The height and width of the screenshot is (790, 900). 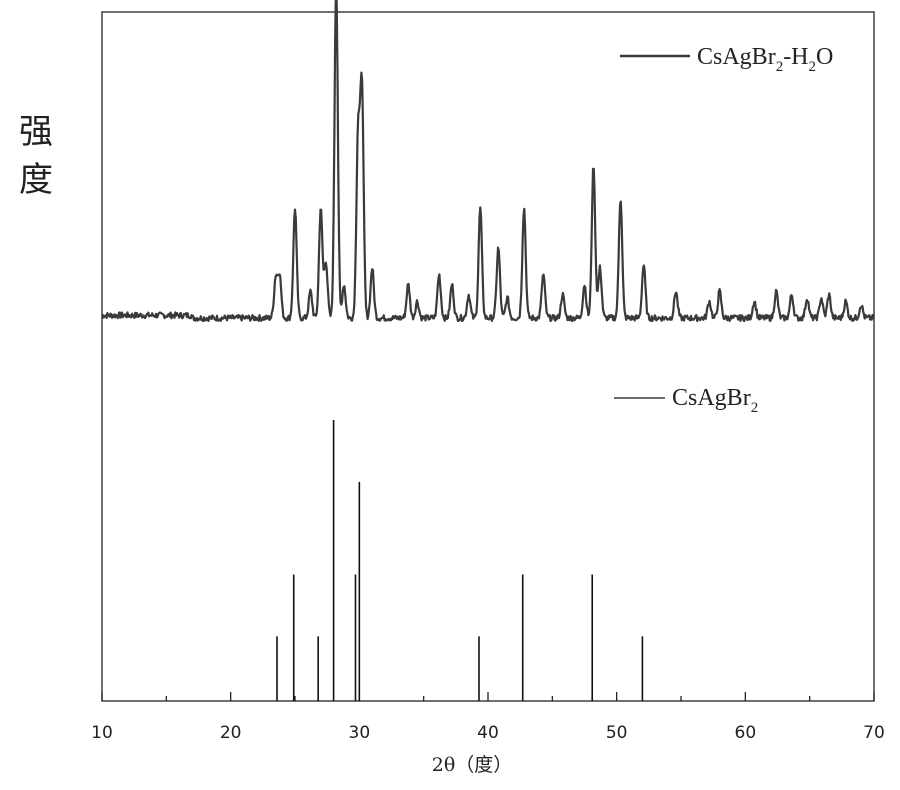 What do you see at coordinates (102, 733) in the screenshot?
I see `x-tick-label: 10` at bounding box center [102, 733].